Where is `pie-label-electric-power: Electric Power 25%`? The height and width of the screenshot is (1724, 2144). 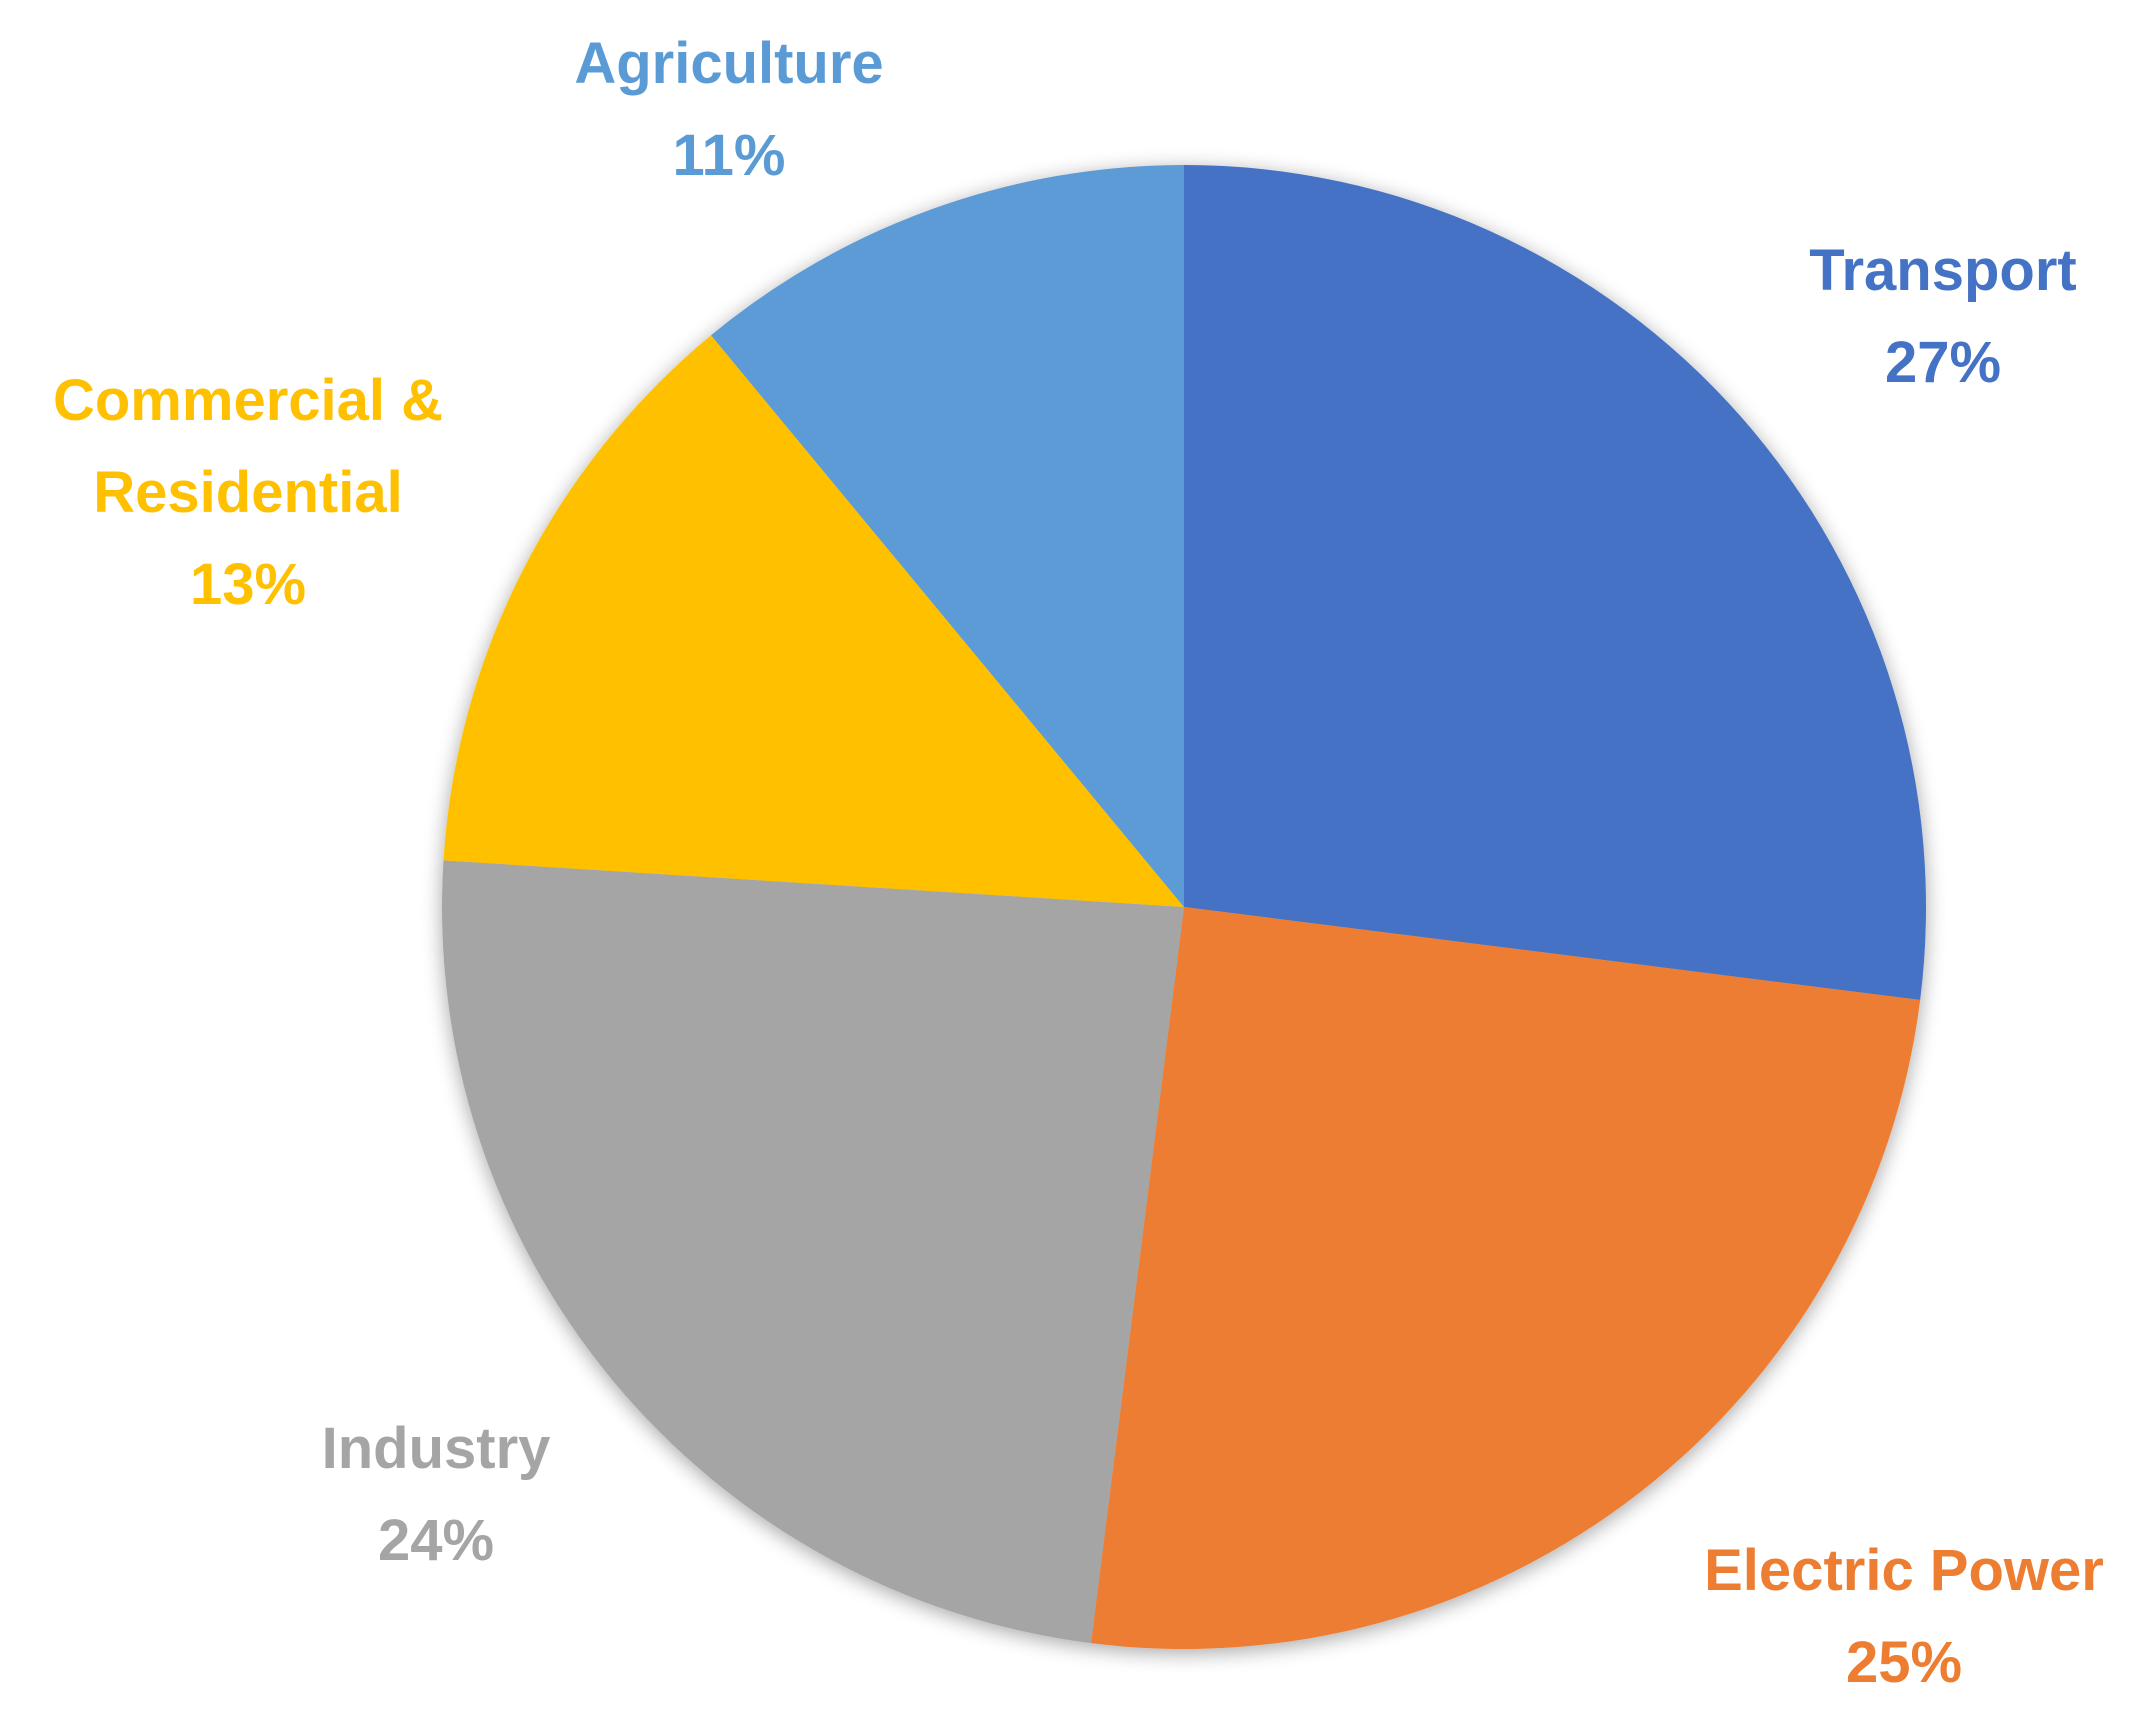
pie-label-electric-power: Electric Power 25% is located at coordinates (1904, 1616).